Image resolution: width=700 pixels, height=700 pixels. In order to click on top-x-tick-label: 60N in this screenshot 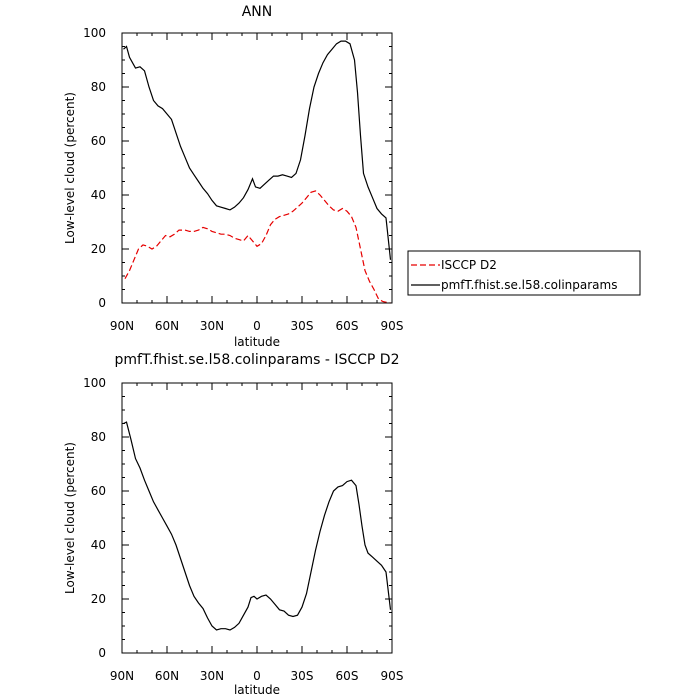, I will do `click(167, 326)`.